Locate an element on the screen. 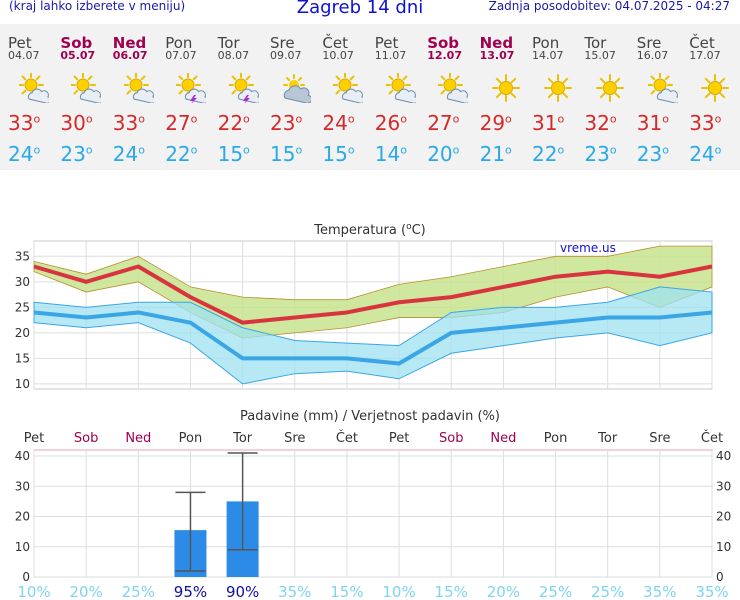 The width and height of the screenshot is (740, 600). y-tick-label: 25 is located at coordinates (22, 307).